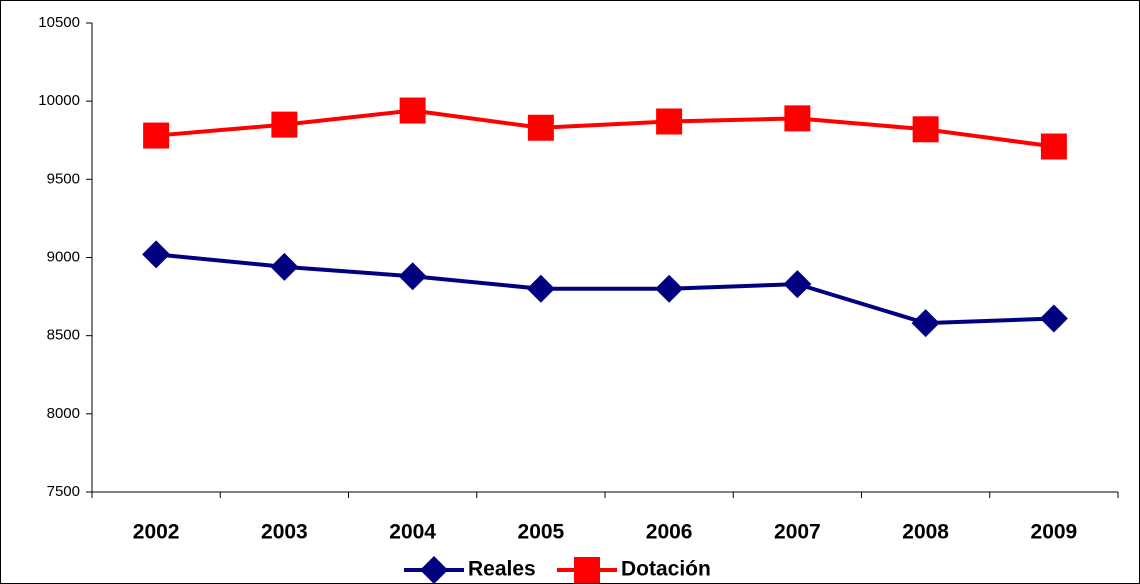  What do you see at coordinates (63, 178) in the screenshot?
I see `y-tick-label: 9500` at bounding box center [63, 178].